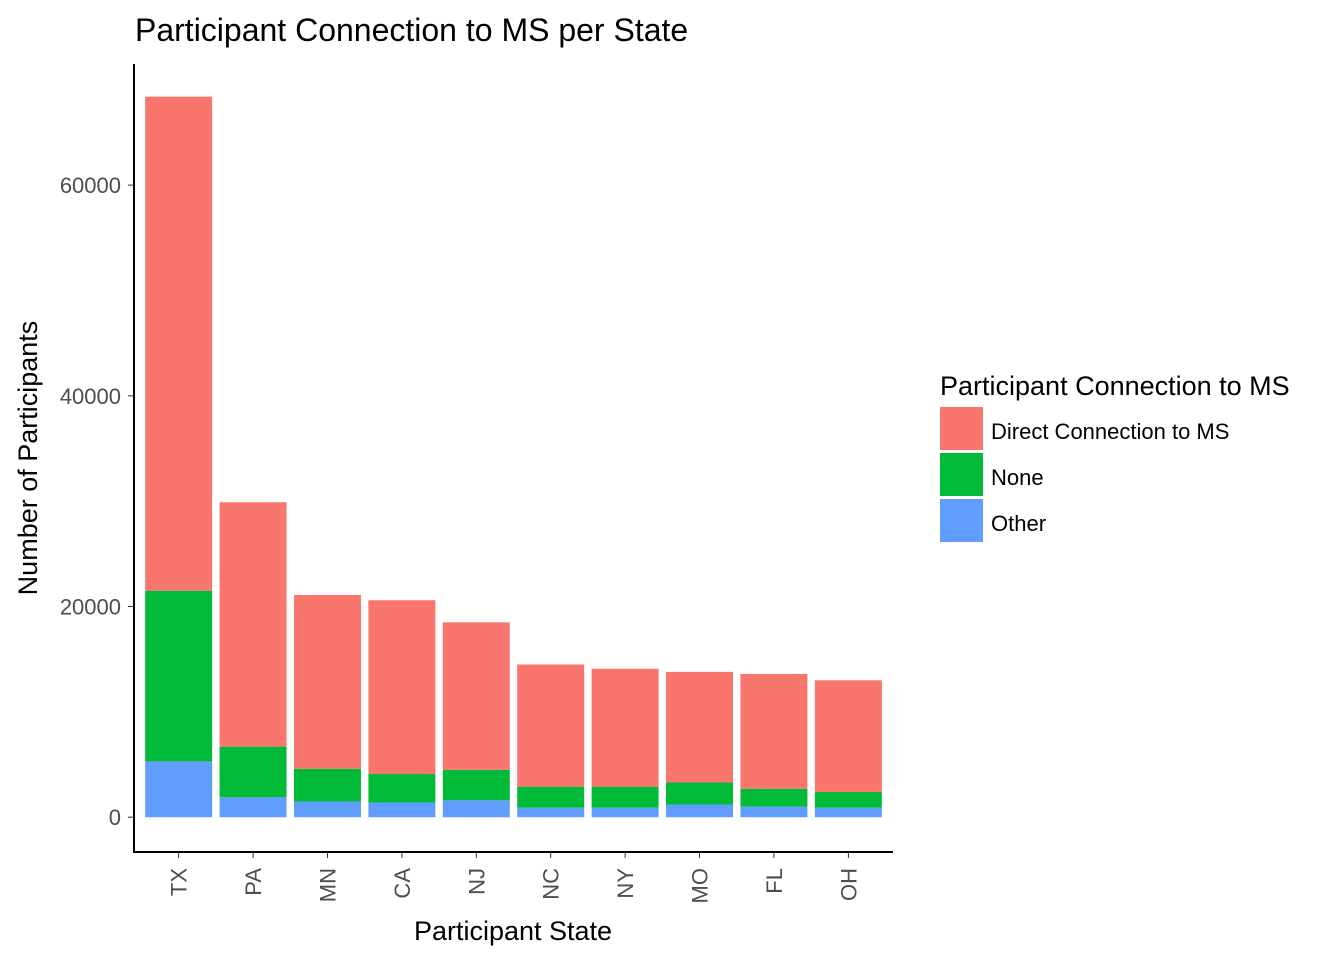 The height and width of the screenshot is (960, 1344). What do you see at coordinates (513, 931) in the screenshot?
I see `x-axis-title: Participant State` at bounding box center [513, 931].